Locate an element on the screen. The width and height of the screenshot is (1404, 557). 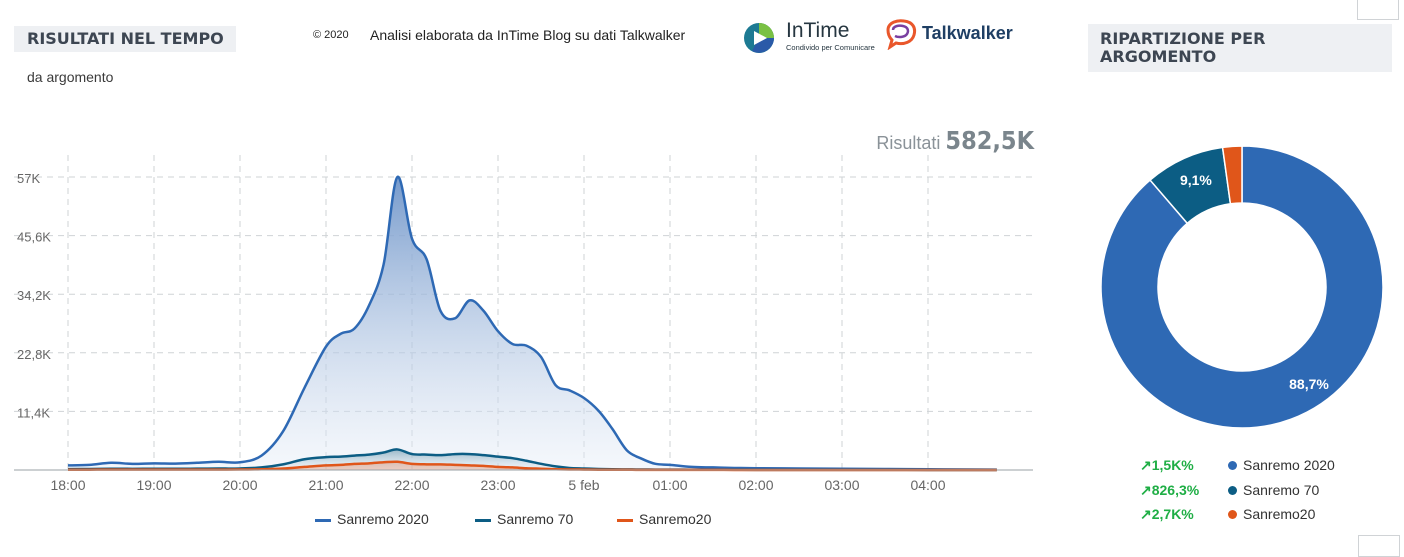
y-tick-label: 45,6K is located at coordinates (34, 237).